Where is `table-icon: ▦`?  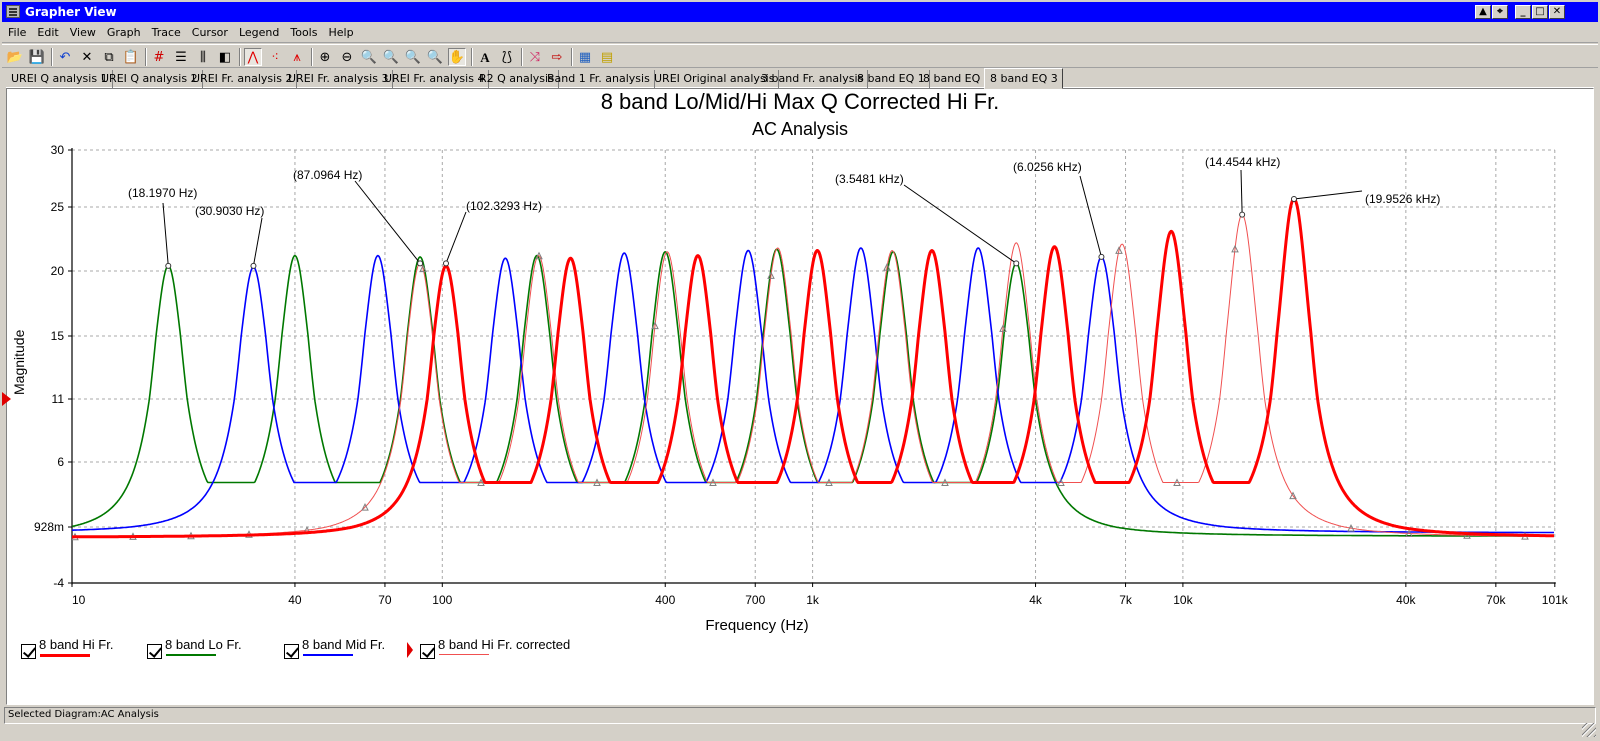 table-icon: ▦ is located at coordinates (585, 57).